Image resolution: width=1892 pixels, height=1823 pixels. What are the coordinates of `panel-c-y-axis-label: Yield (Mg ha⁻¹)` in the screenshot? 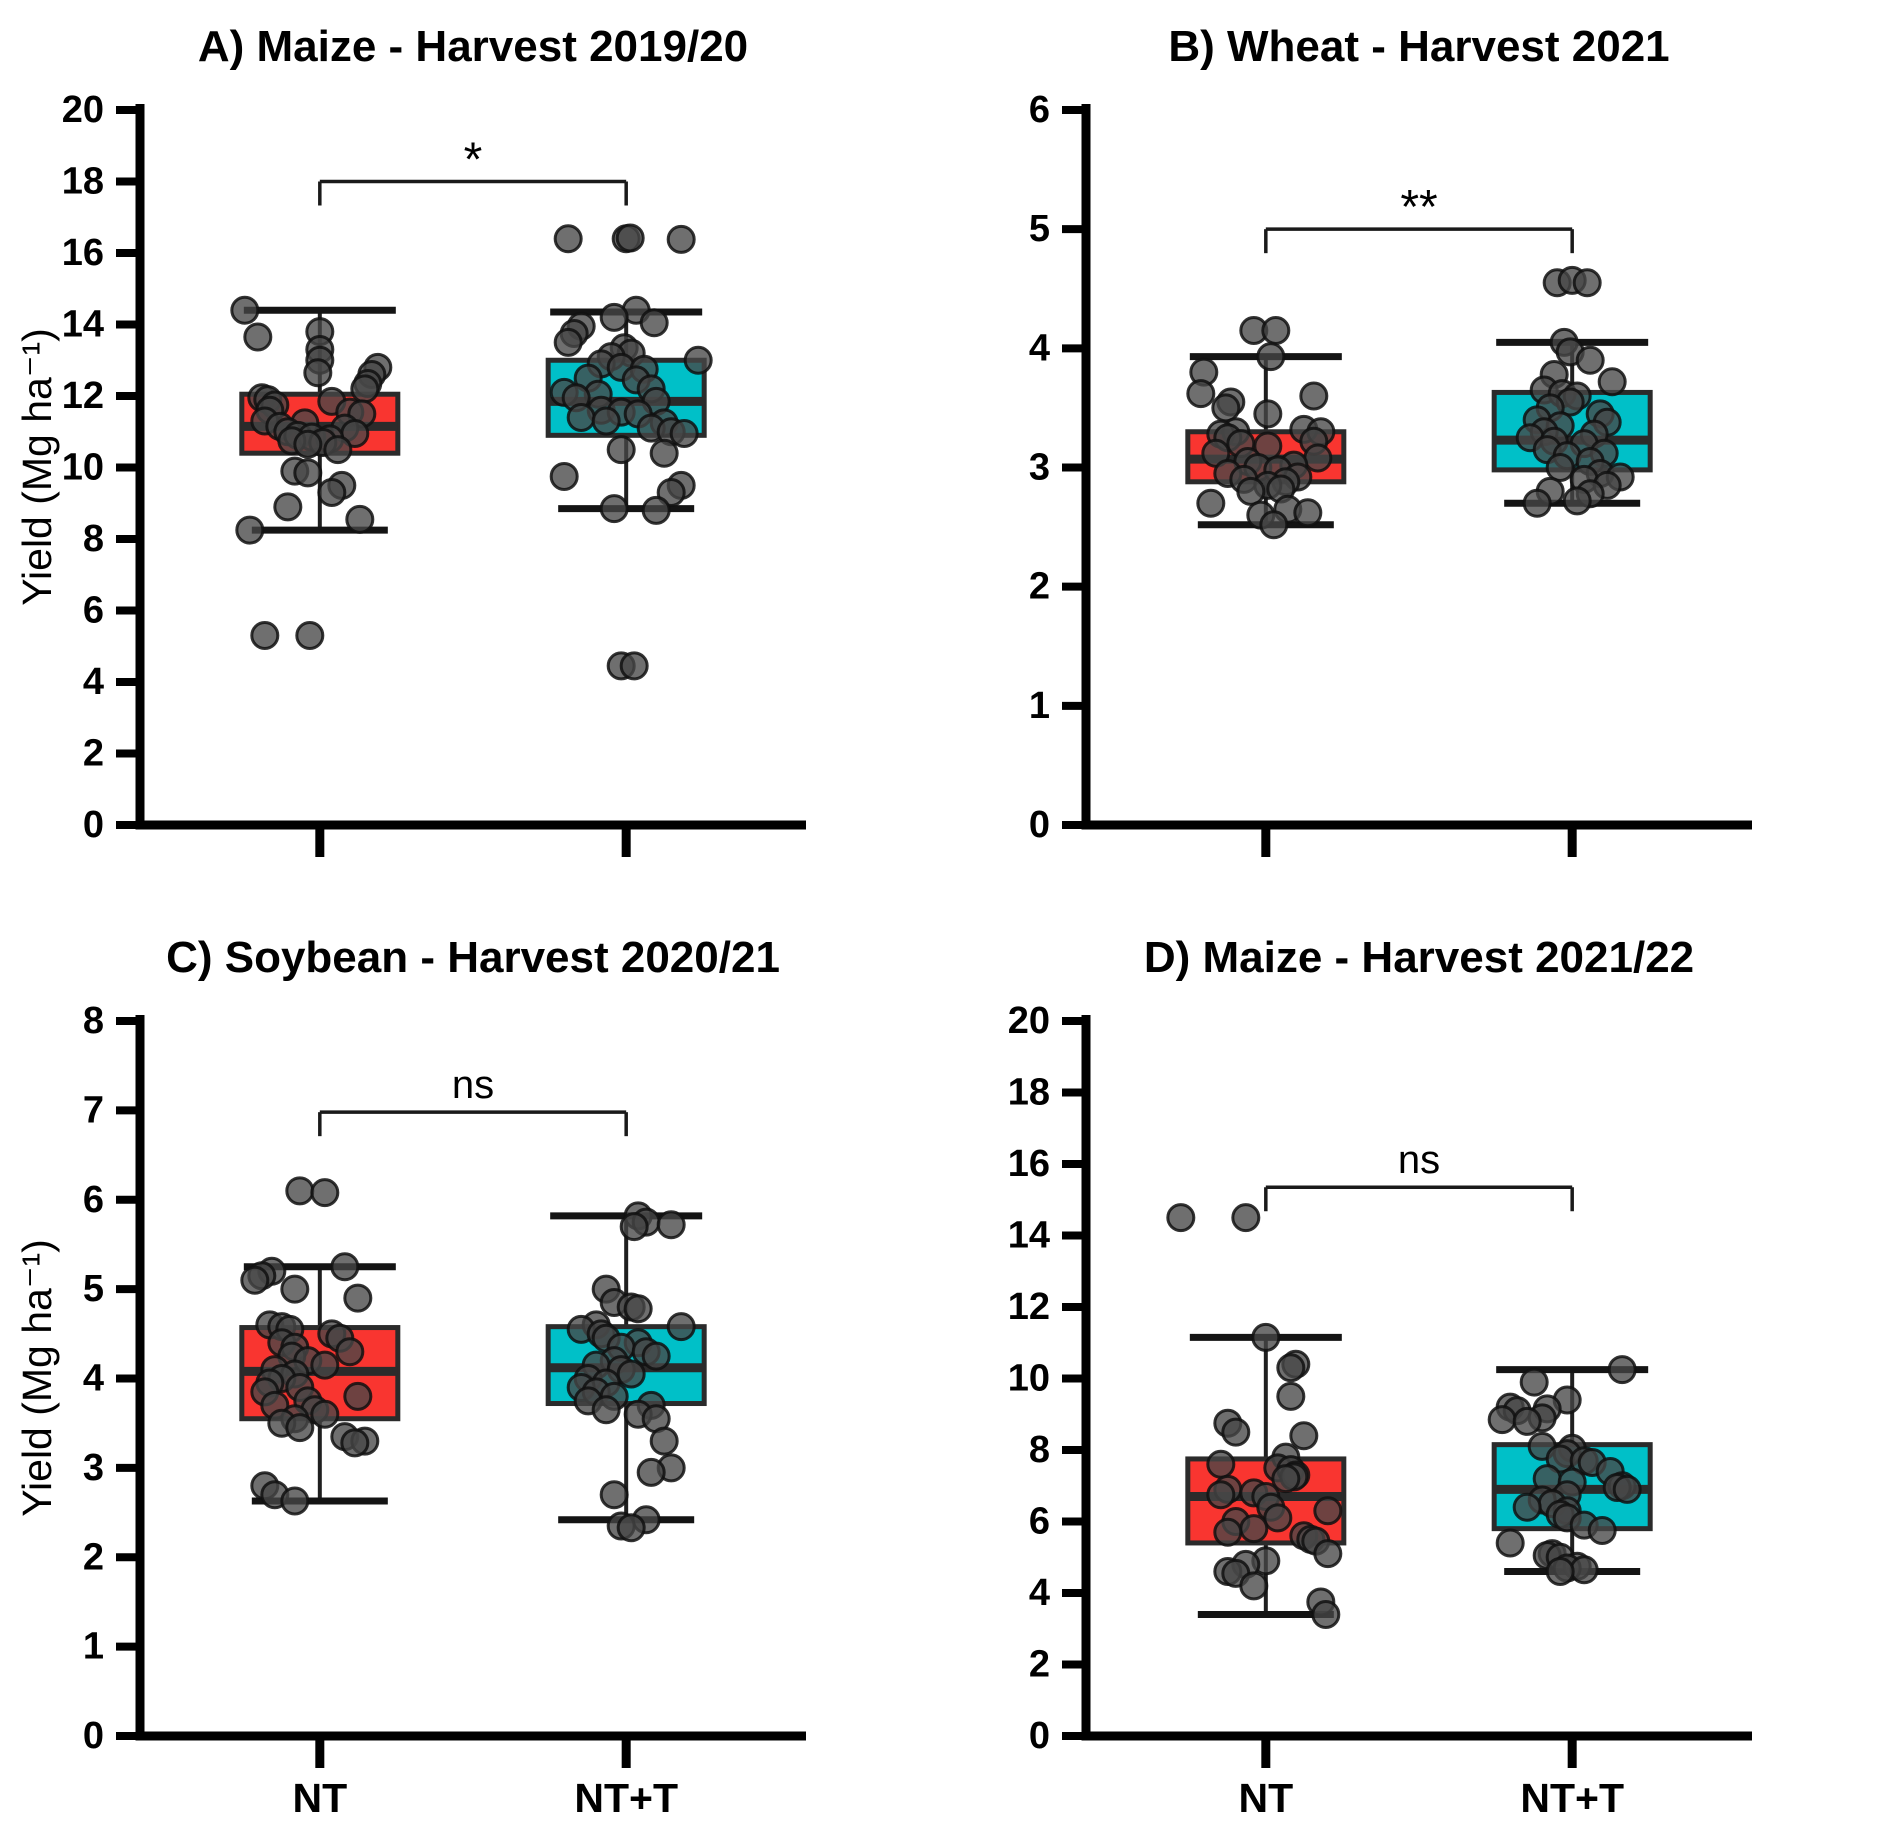 It's located at (37, 1378).